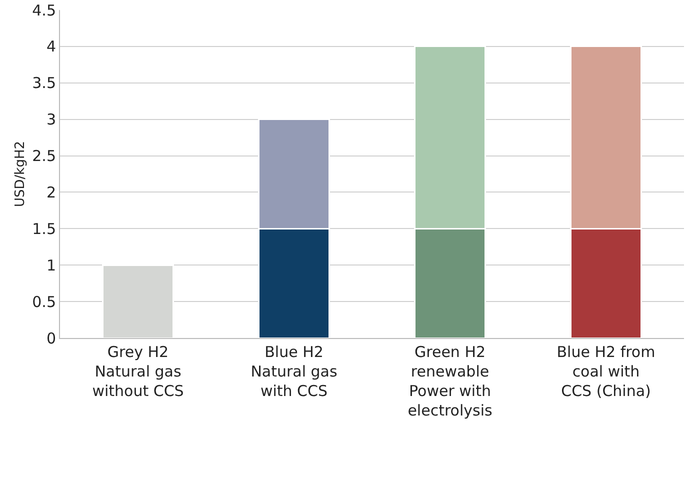 The width and height of the screenshot is (699, 478). I want to click on y-tick-label: 1.5, so click(44, 229).